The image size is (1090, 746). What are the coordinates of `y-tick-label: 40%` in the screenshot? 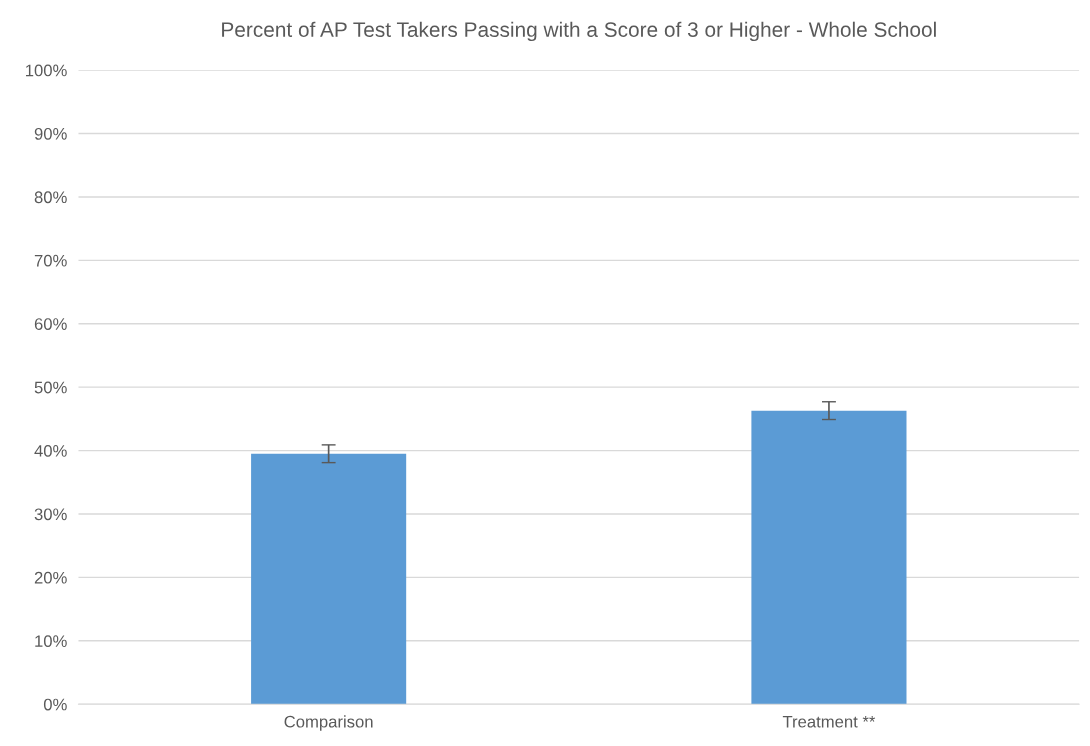 It's located at (50, 450).